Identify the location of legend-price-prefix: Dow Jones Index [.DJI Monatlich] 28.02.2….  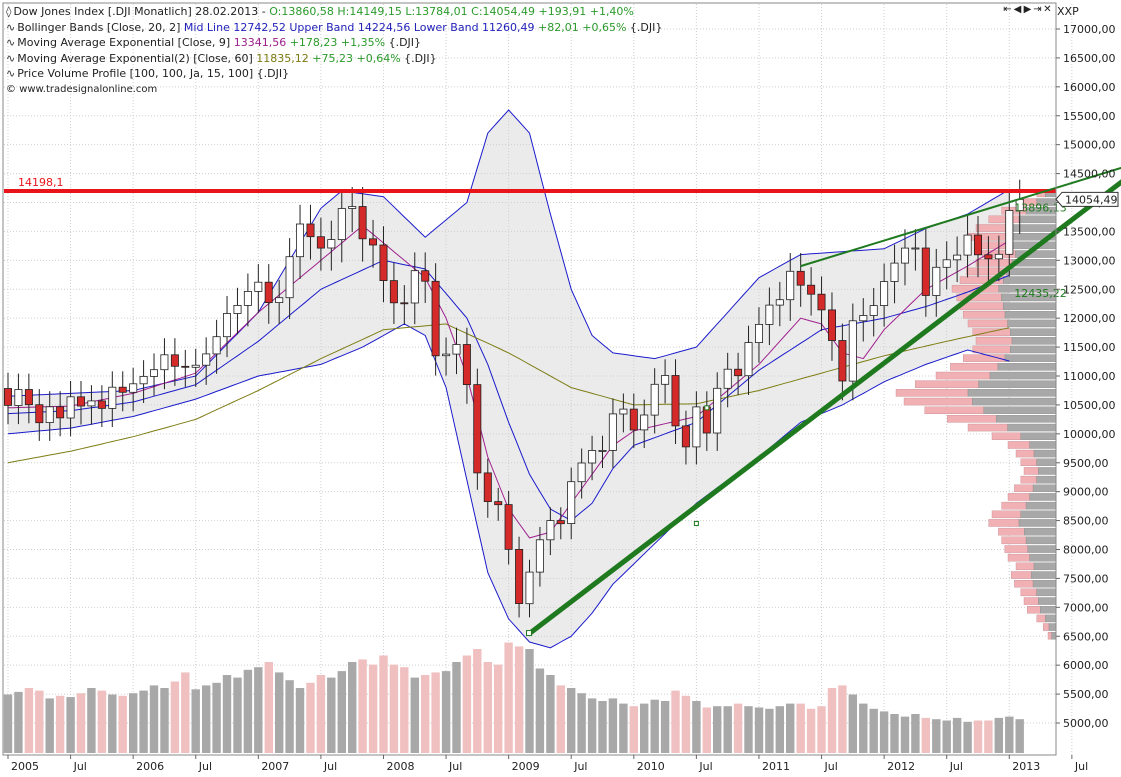
(141, 11).